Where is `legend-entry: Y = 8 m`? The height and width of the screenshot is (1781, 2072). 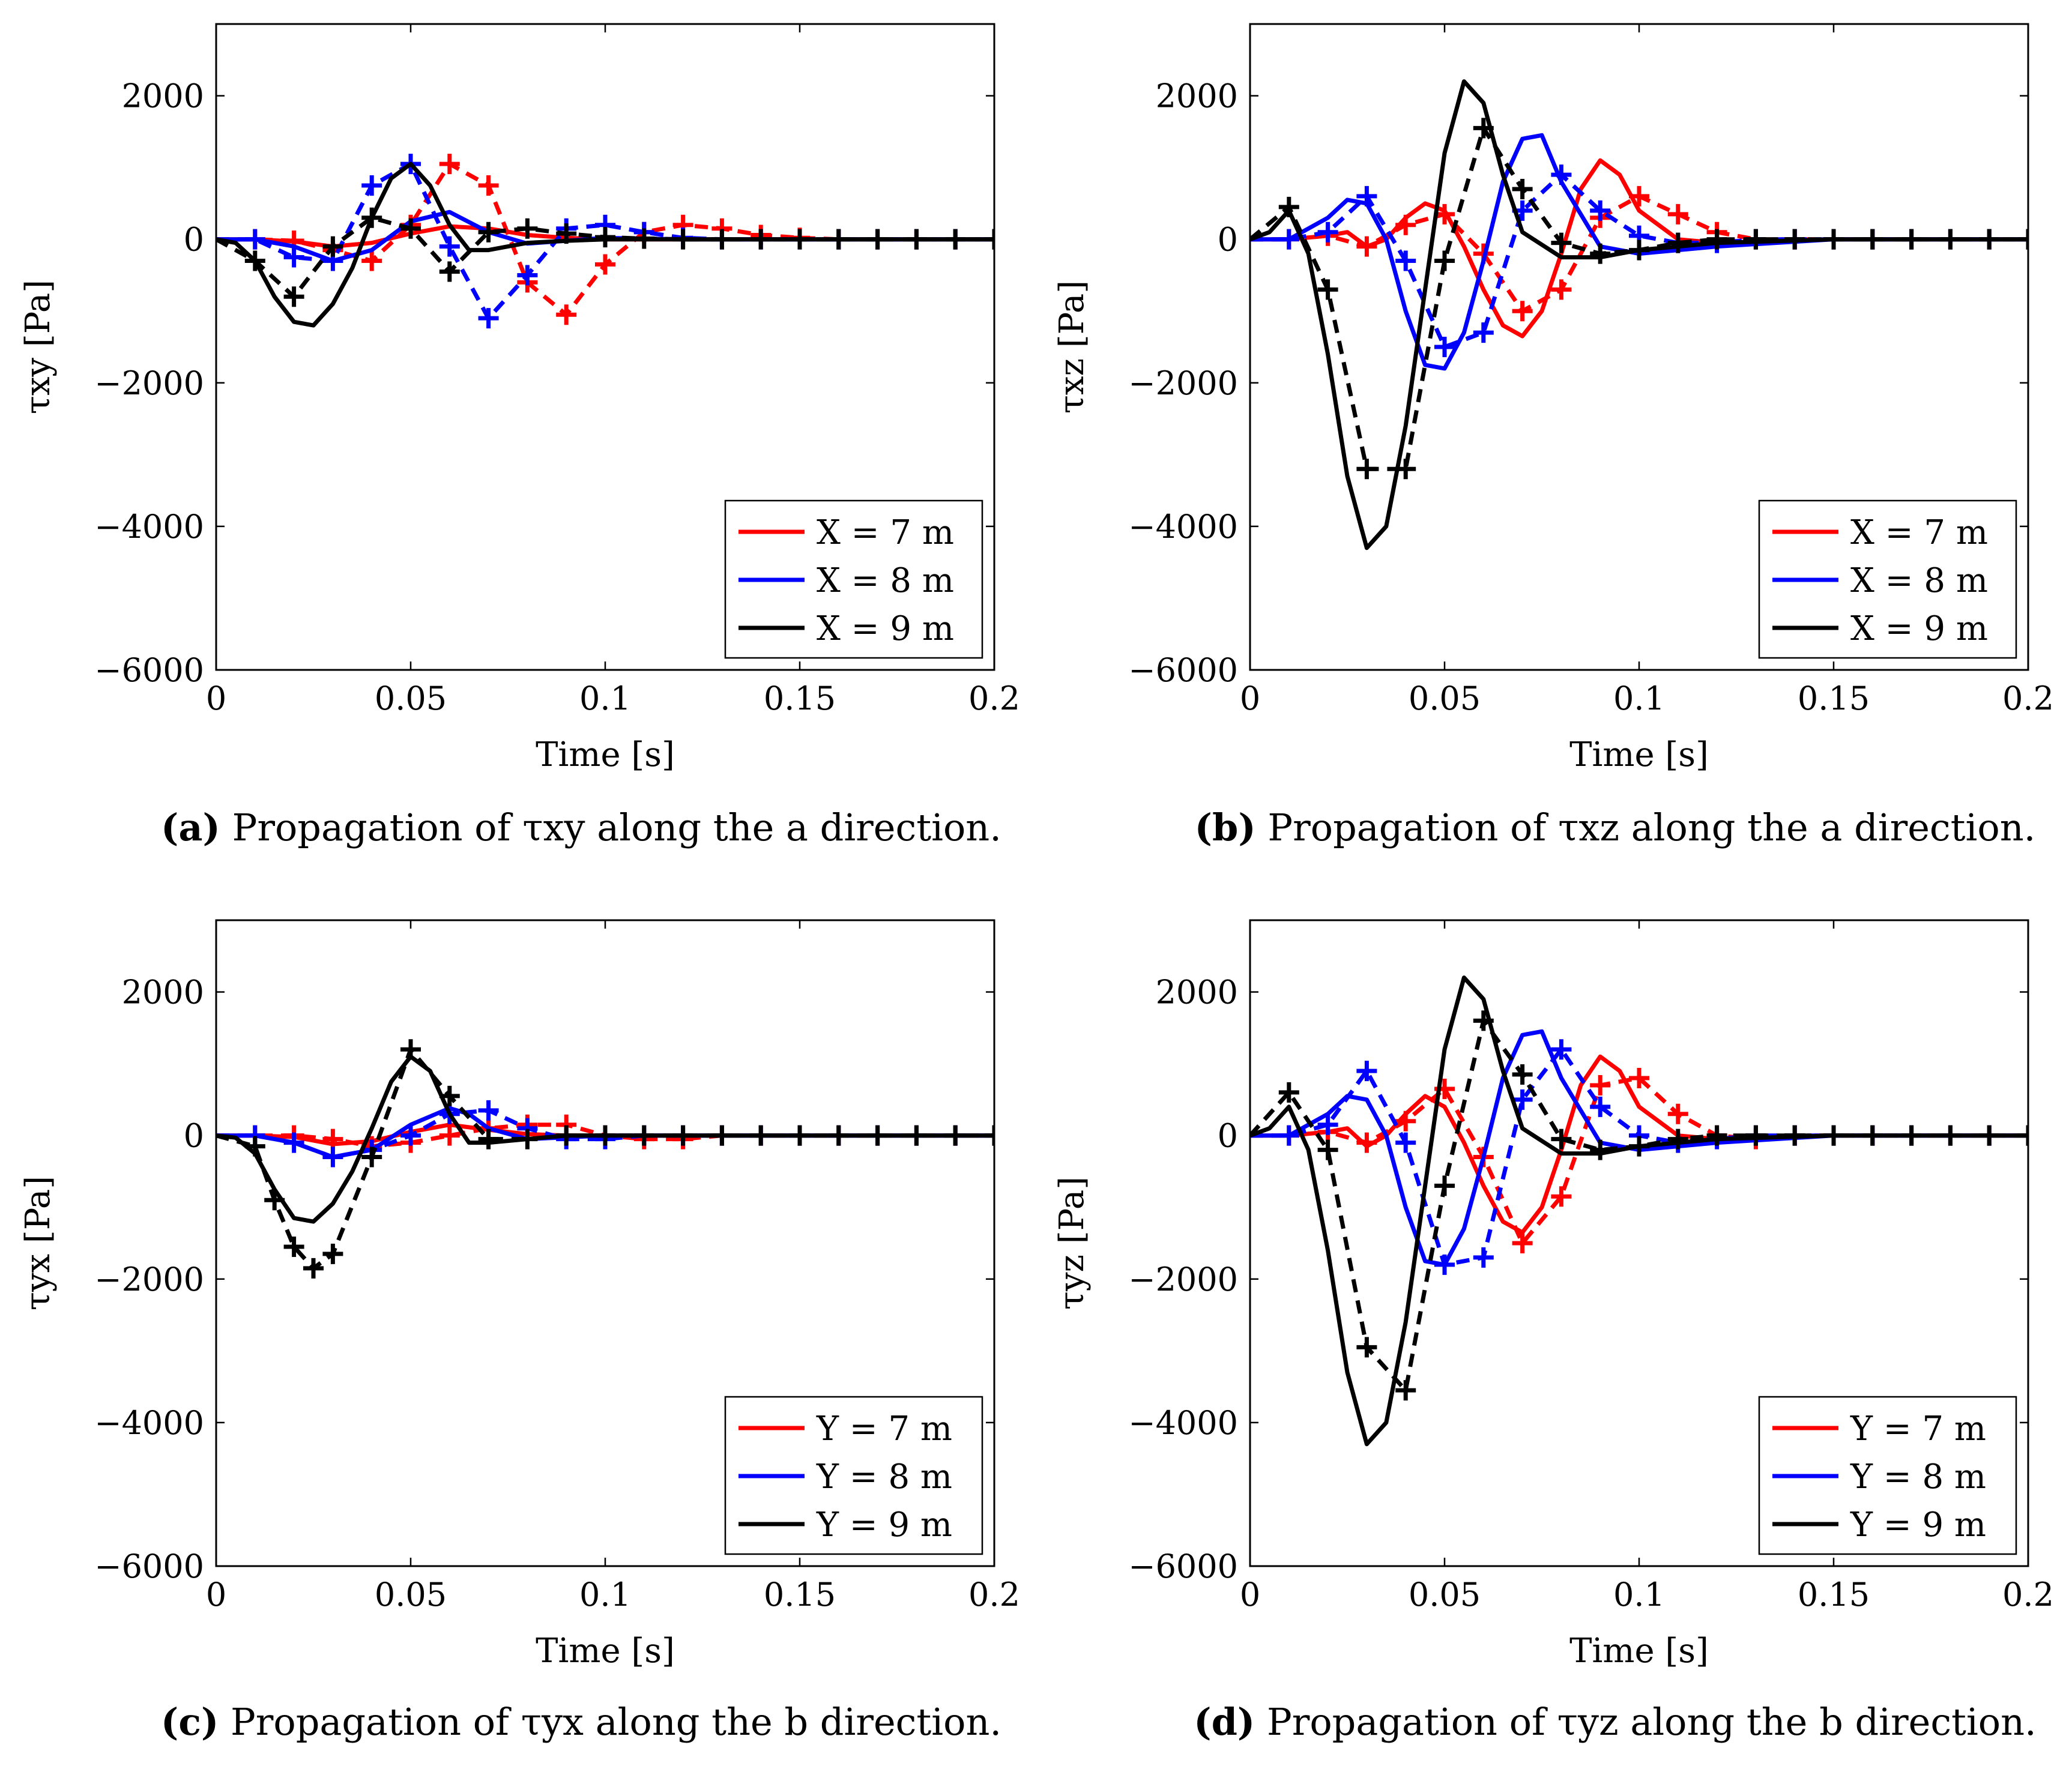 legend-entry: Y = 8 m is located at coordinates (1918, 1476).